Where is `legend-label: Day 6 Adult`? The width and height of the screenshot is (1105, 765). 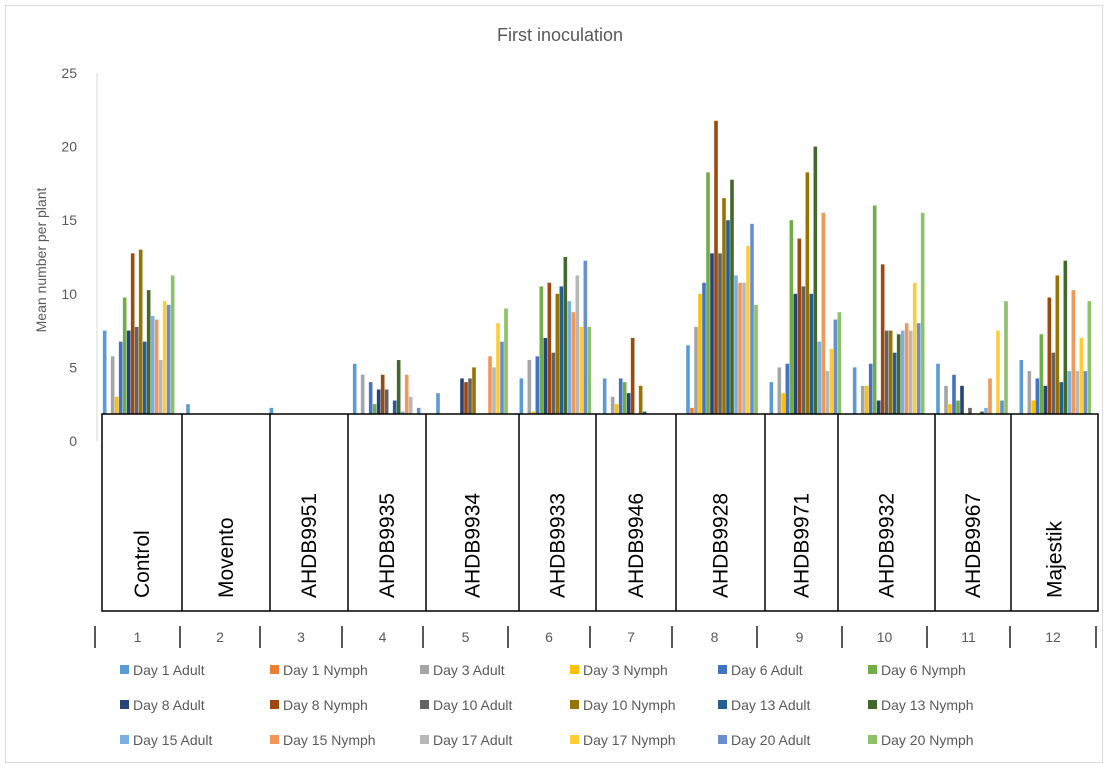
legend-label: Day 6 Adult is located at coordinates (767, 670).